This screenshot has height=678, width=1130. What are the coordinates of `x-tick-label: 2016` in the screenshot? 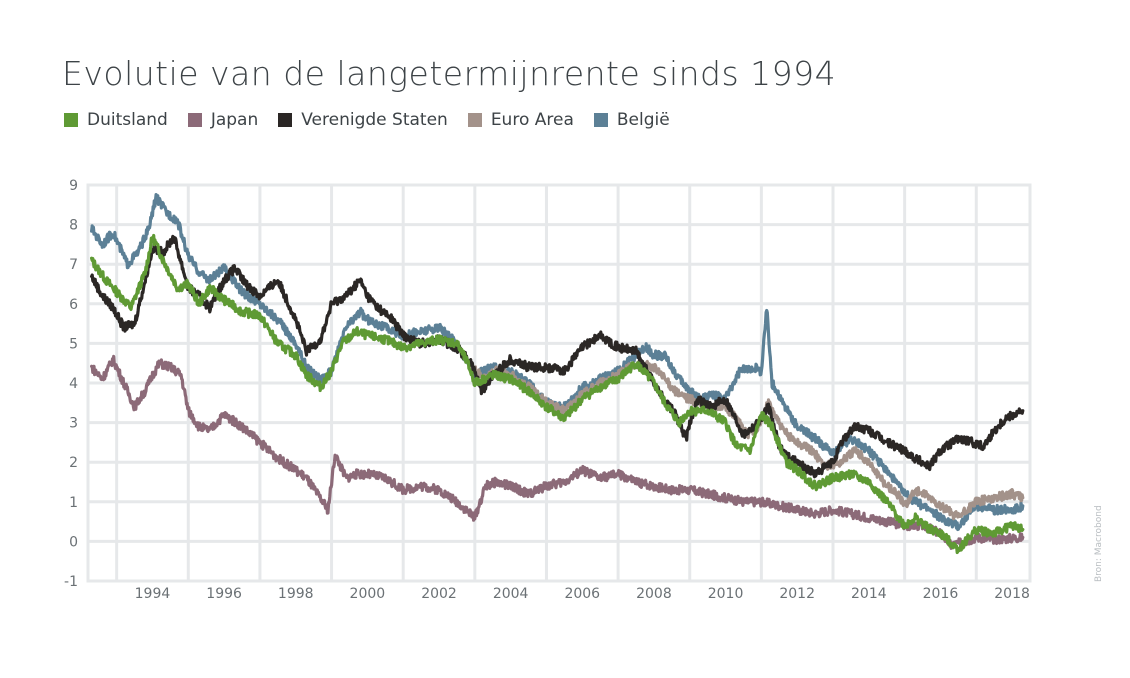 It's located at (941, 594).